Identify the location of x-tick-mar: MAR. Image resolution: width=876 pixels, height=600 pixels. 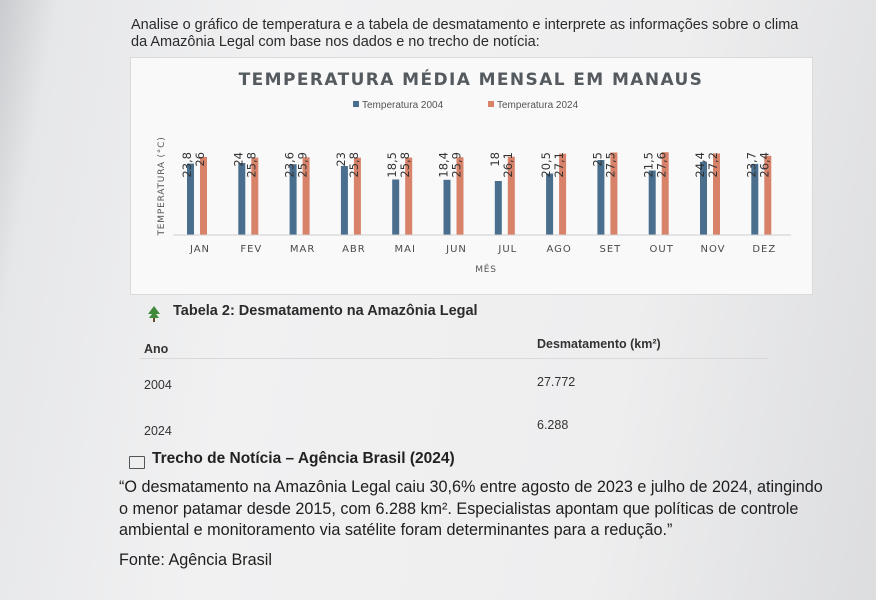
(302, 249).